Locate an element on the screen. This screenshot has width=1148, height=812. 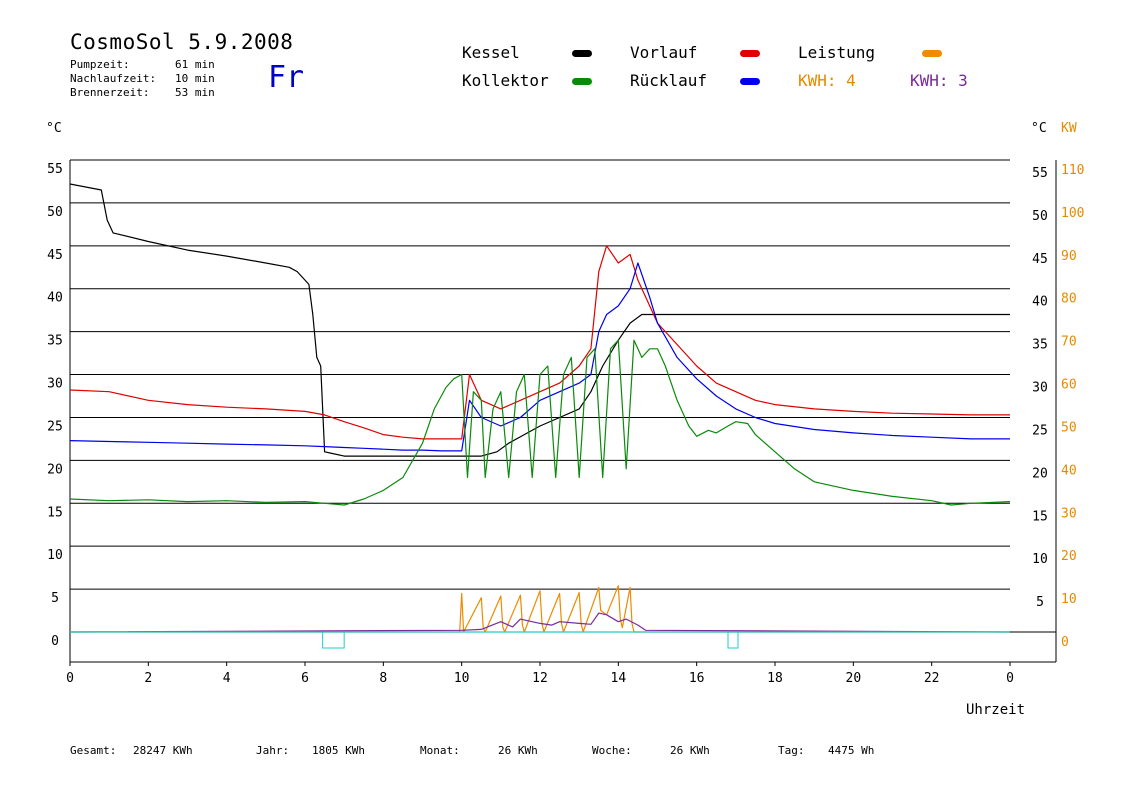
y-tick-label-right-c: 20 is located at coordinates (1040, 473).